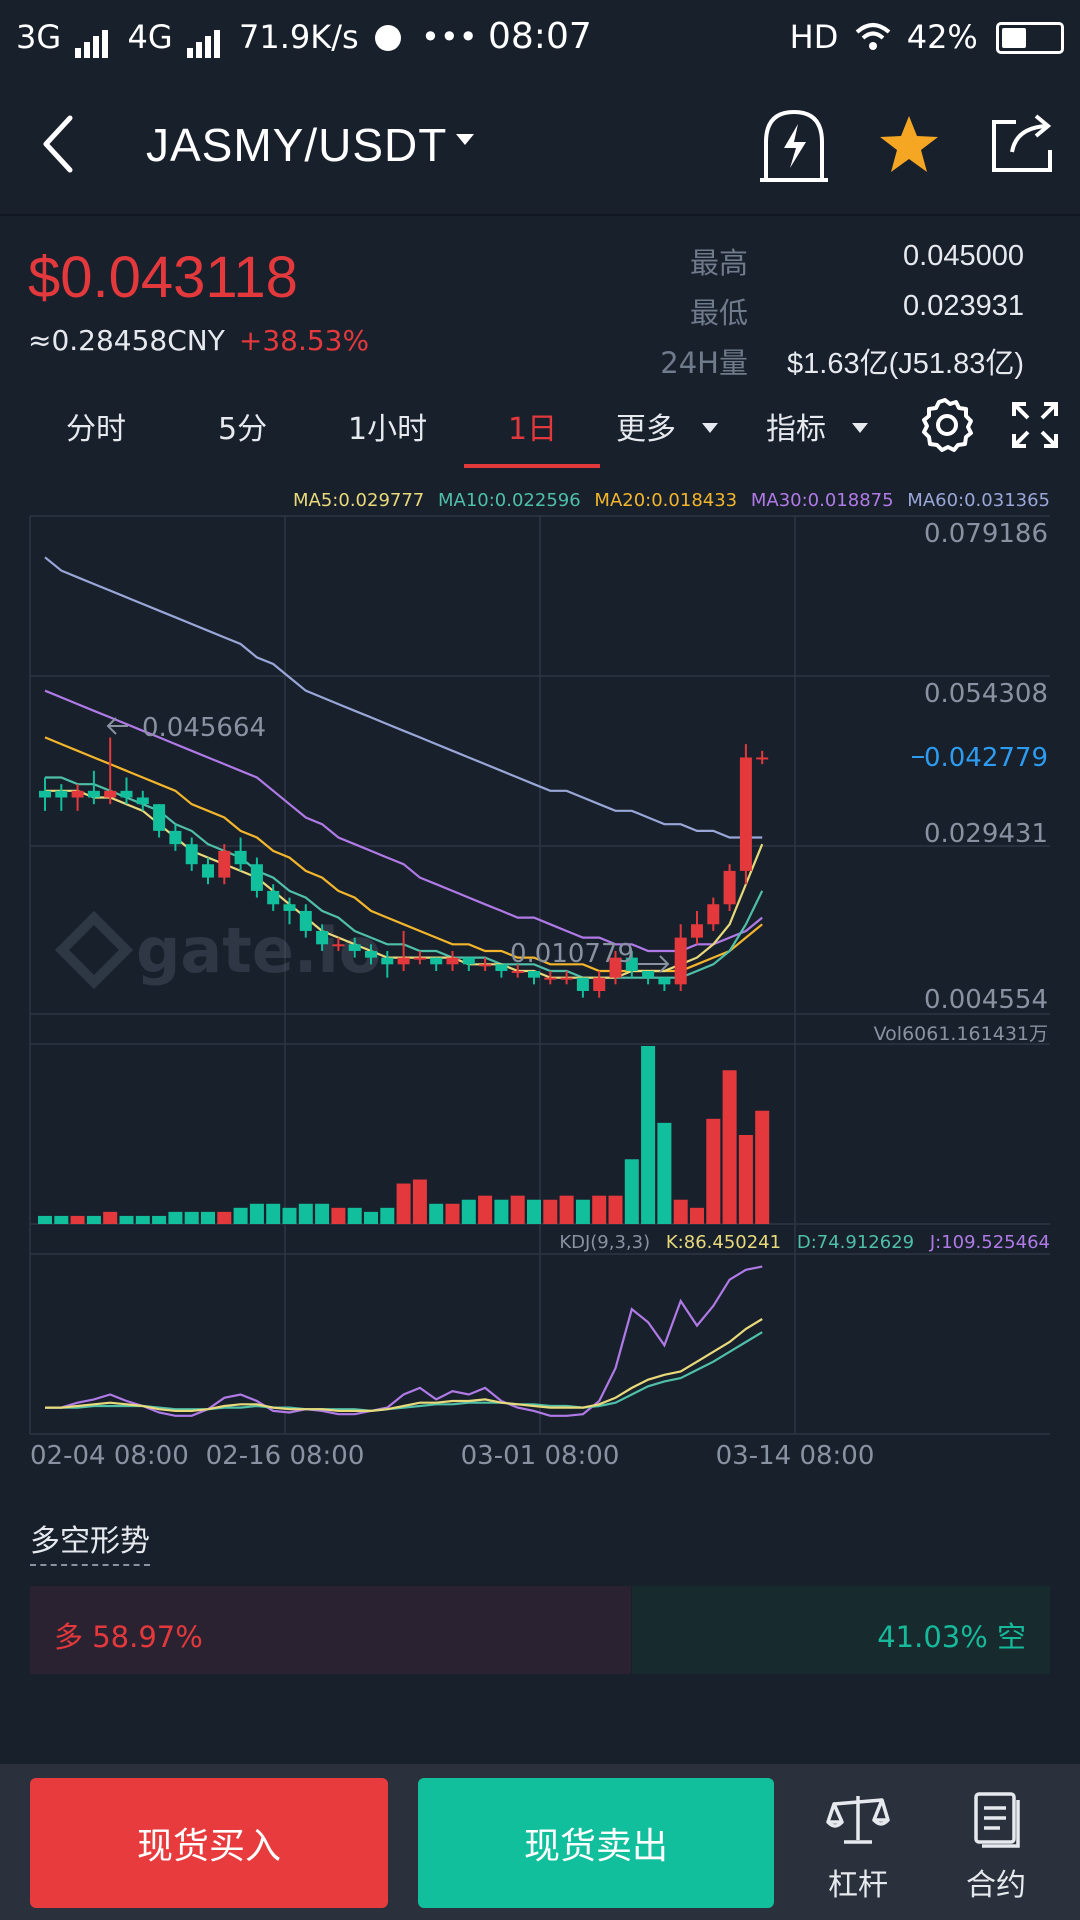 The image size is (1080, 1920). I want to click on status-left: 3G 4G 71.9K/s •••, so click(247, 38).